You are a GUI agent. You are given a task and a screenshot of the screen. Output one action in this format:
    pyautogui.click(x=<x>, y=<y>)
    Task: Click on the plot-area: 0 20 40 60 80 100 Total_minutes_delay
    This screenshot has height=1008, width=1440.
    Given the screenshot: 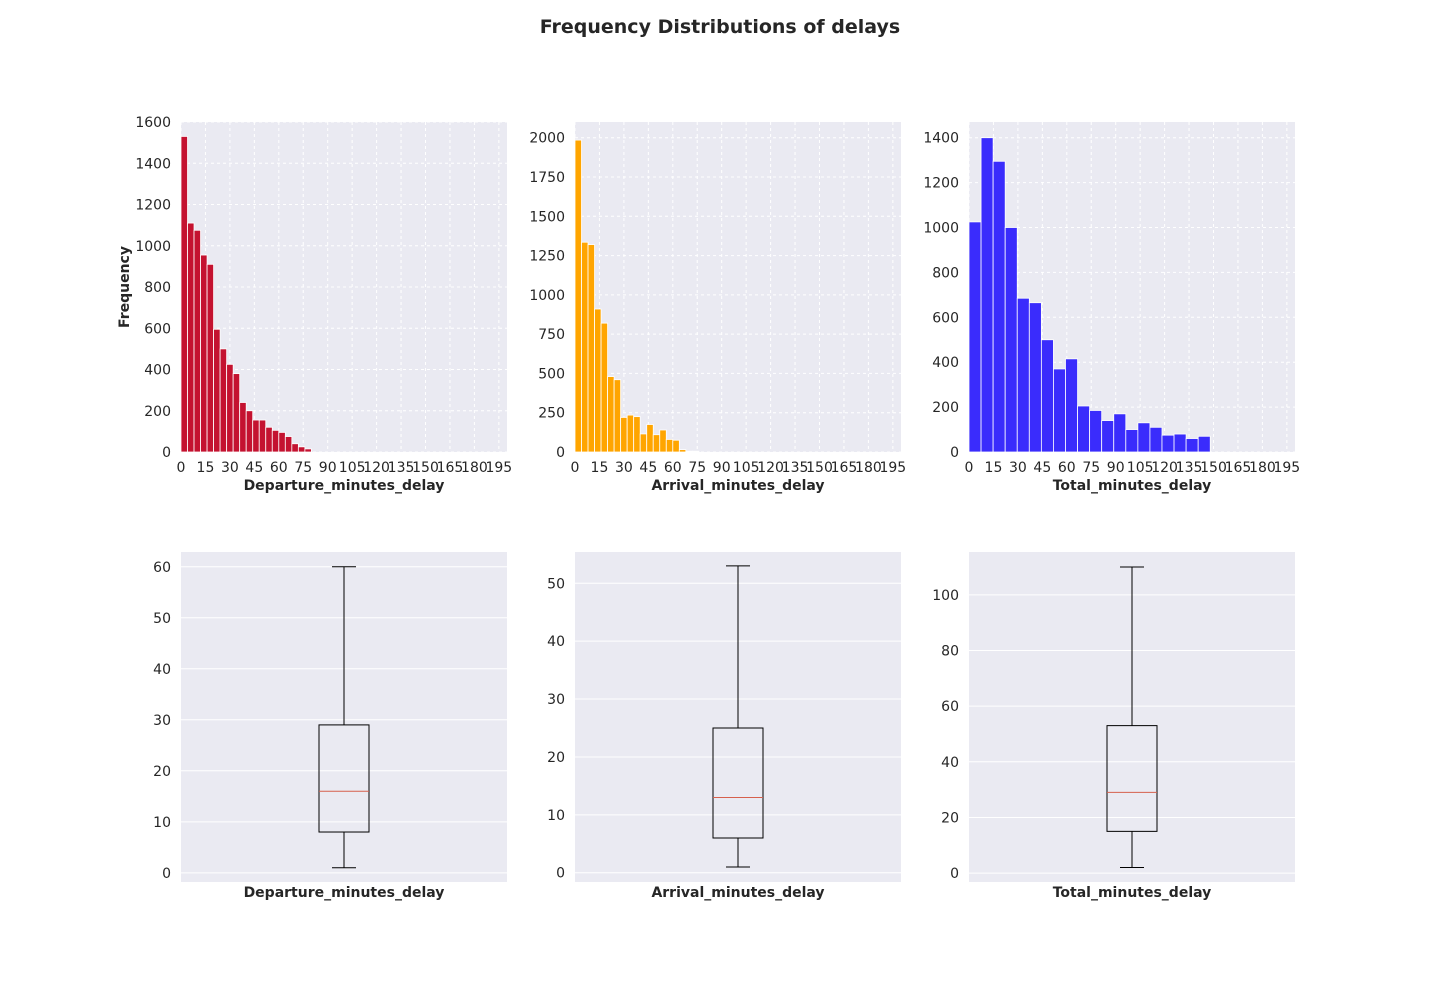 What is the action you would take?
    pyautogui.click(x=1113, y=726)
    